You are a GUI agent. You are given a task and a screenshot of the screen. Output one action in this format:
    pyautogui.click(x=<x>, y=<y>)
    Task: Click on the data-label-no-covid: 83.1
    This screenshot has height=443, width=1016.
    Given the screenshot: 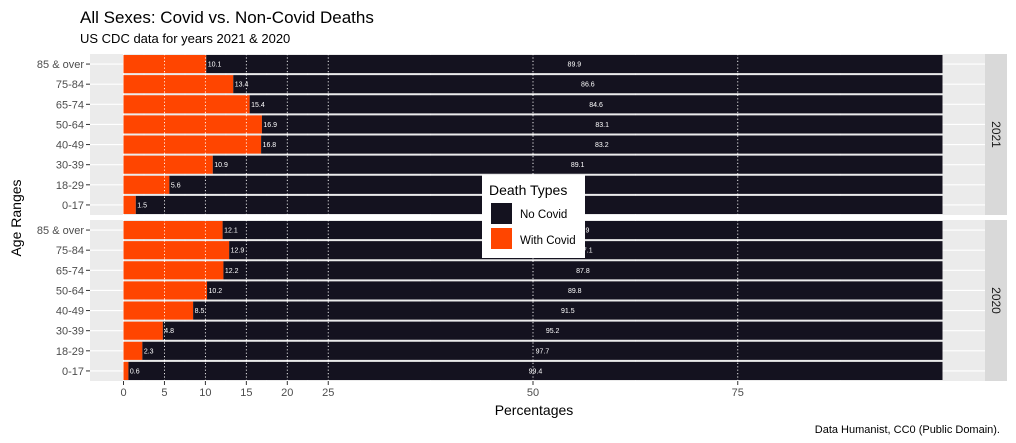 What is the action you would take?
    pyautogui.click(x=602, y=125)
    